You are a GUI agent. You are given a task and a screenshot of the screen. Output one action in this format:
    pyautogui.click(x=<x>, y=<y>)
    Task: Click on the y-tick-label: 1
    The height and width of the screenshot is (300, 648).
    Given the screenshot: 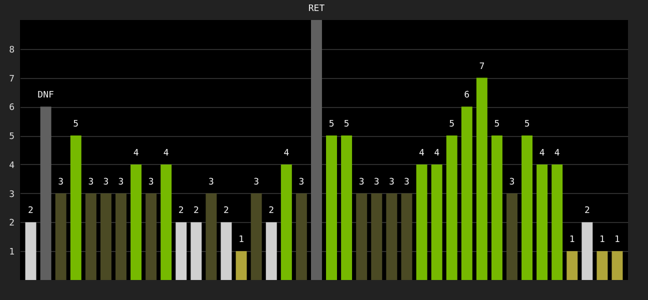 What is the action you would take?
    pyautogui.click(x=11, y=253)
    